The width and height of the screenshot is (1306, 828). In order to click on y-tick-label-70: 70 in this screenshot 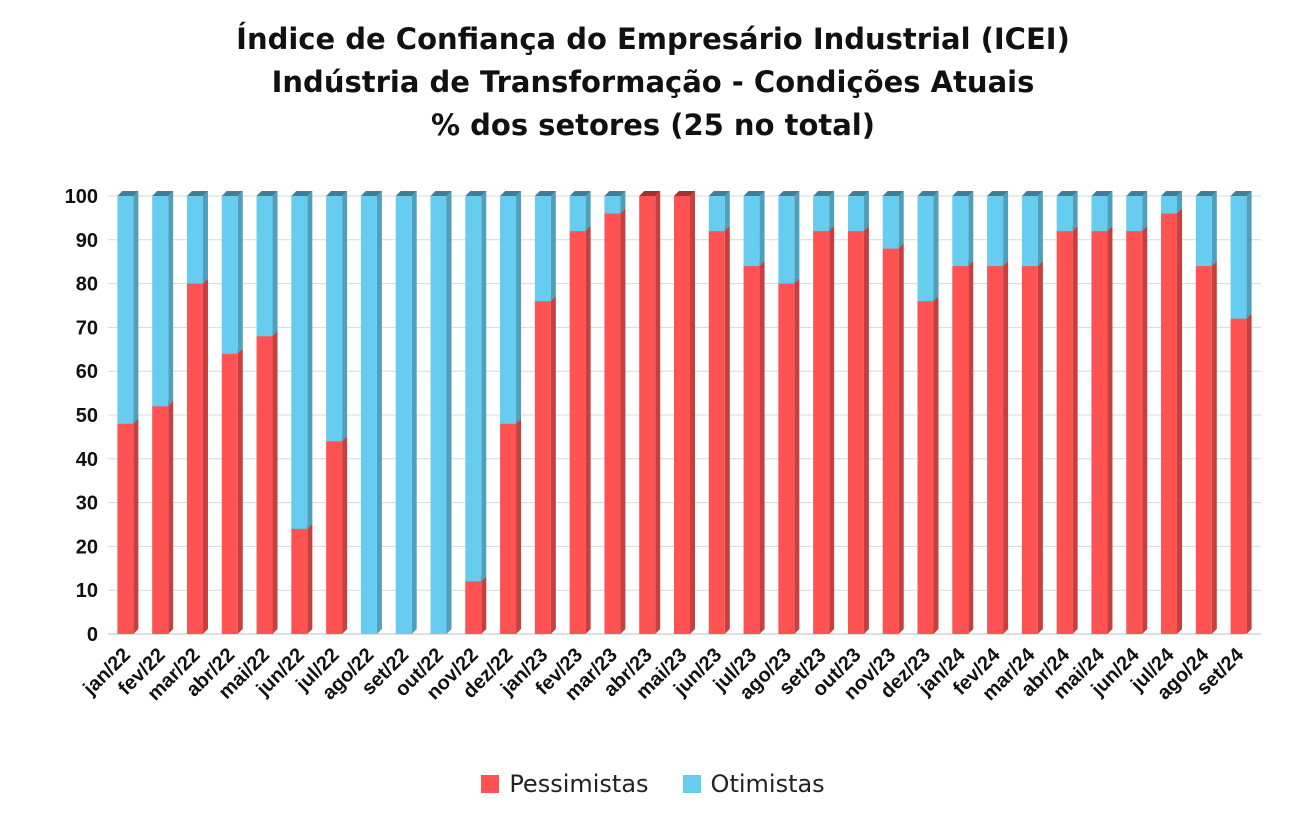, I will do `click(87, 328)`.